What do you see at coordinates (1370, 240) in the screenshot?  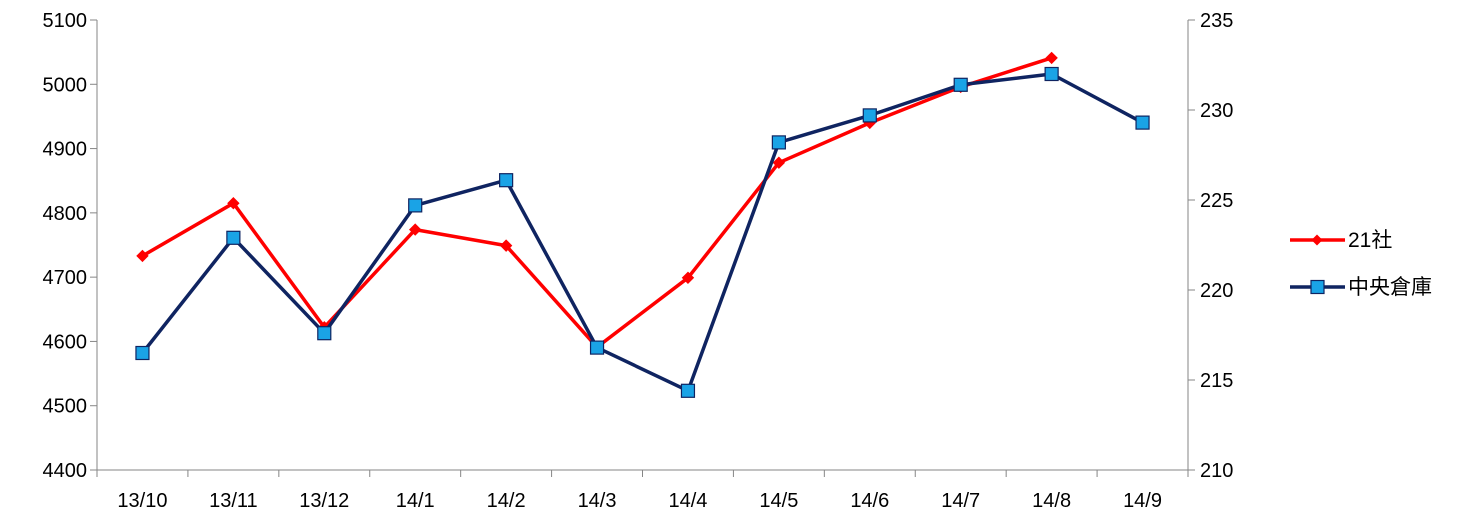 I see `legend-series-1-label: 21社` at bounding box center [1370, 240].